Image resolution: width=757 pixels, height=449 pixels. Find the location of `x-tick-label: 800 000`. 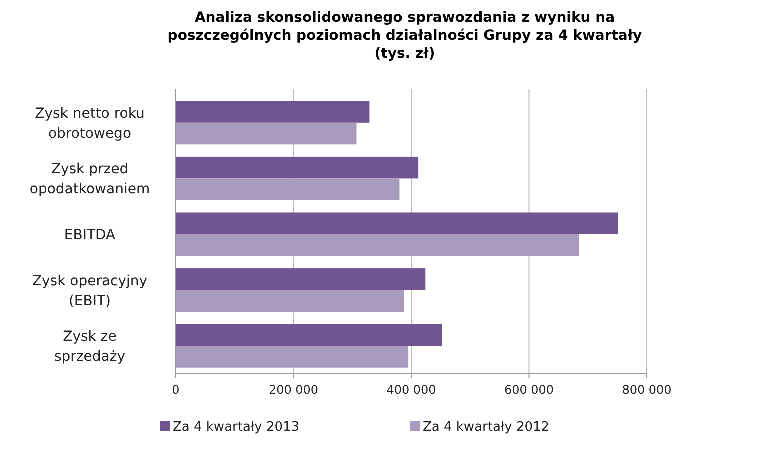

x-tick-label: 800 000 is located at coordinates (647, 390).